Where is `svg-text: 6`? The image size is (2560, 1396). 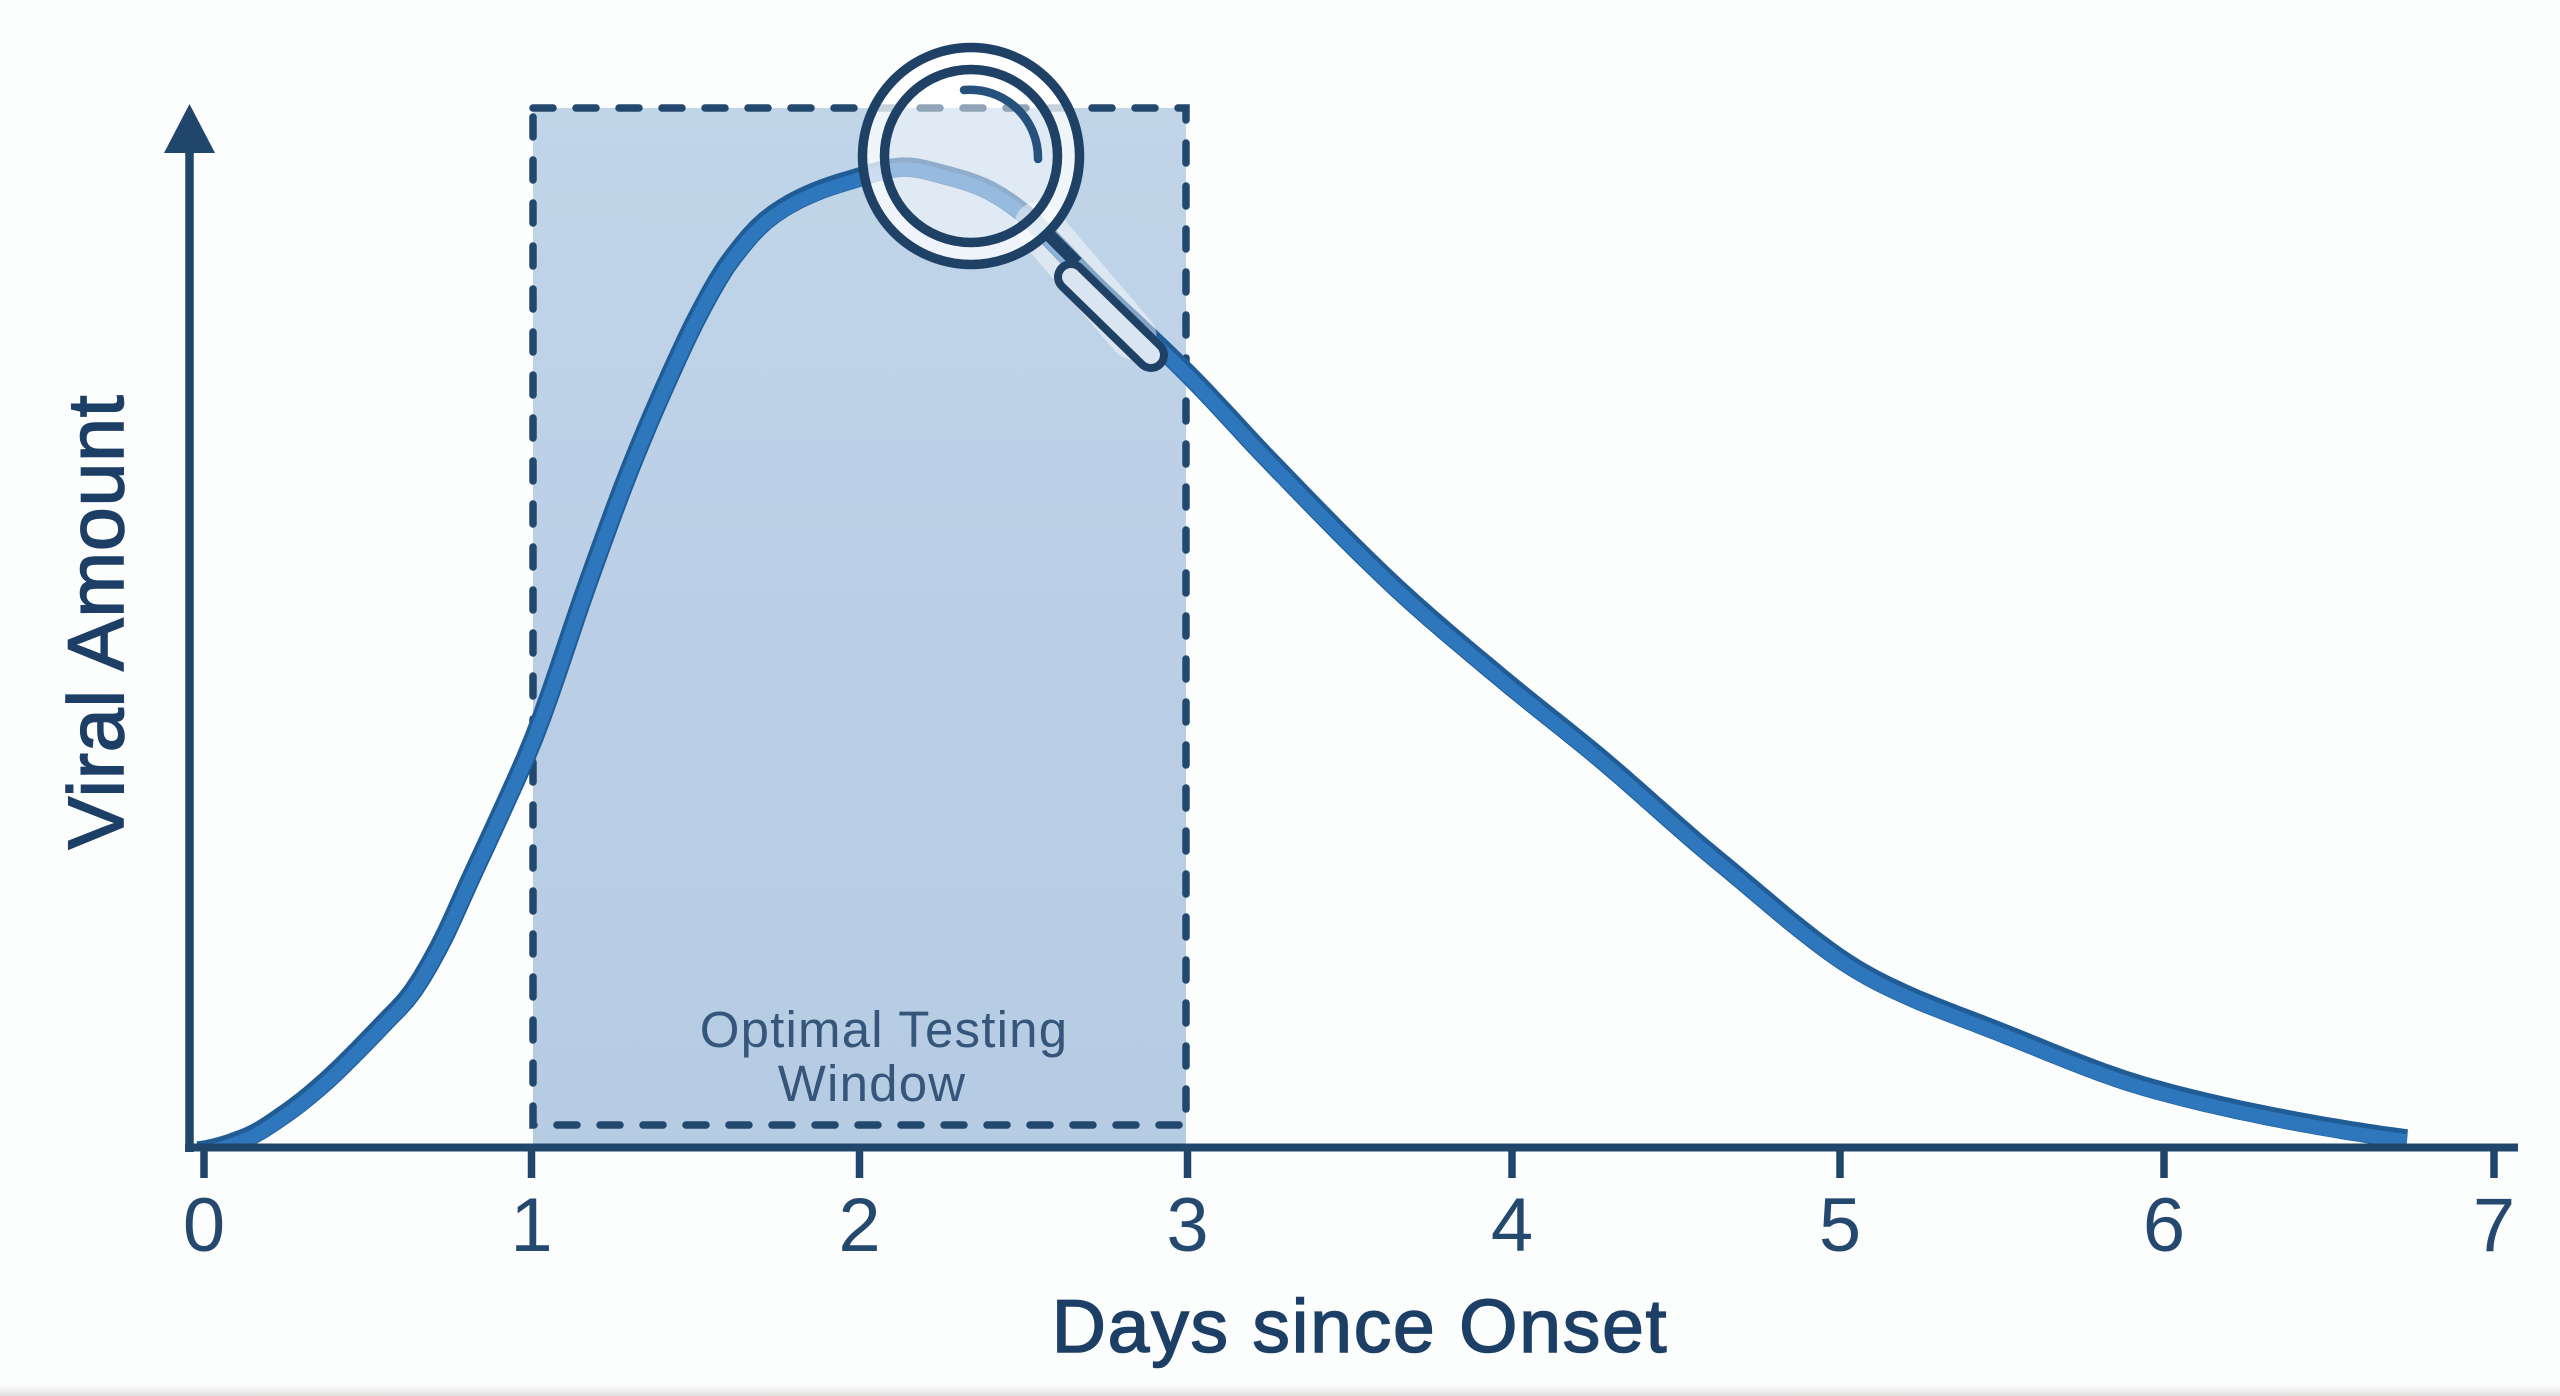
svg-text: 6 is located at coordinates (2164, 1225).